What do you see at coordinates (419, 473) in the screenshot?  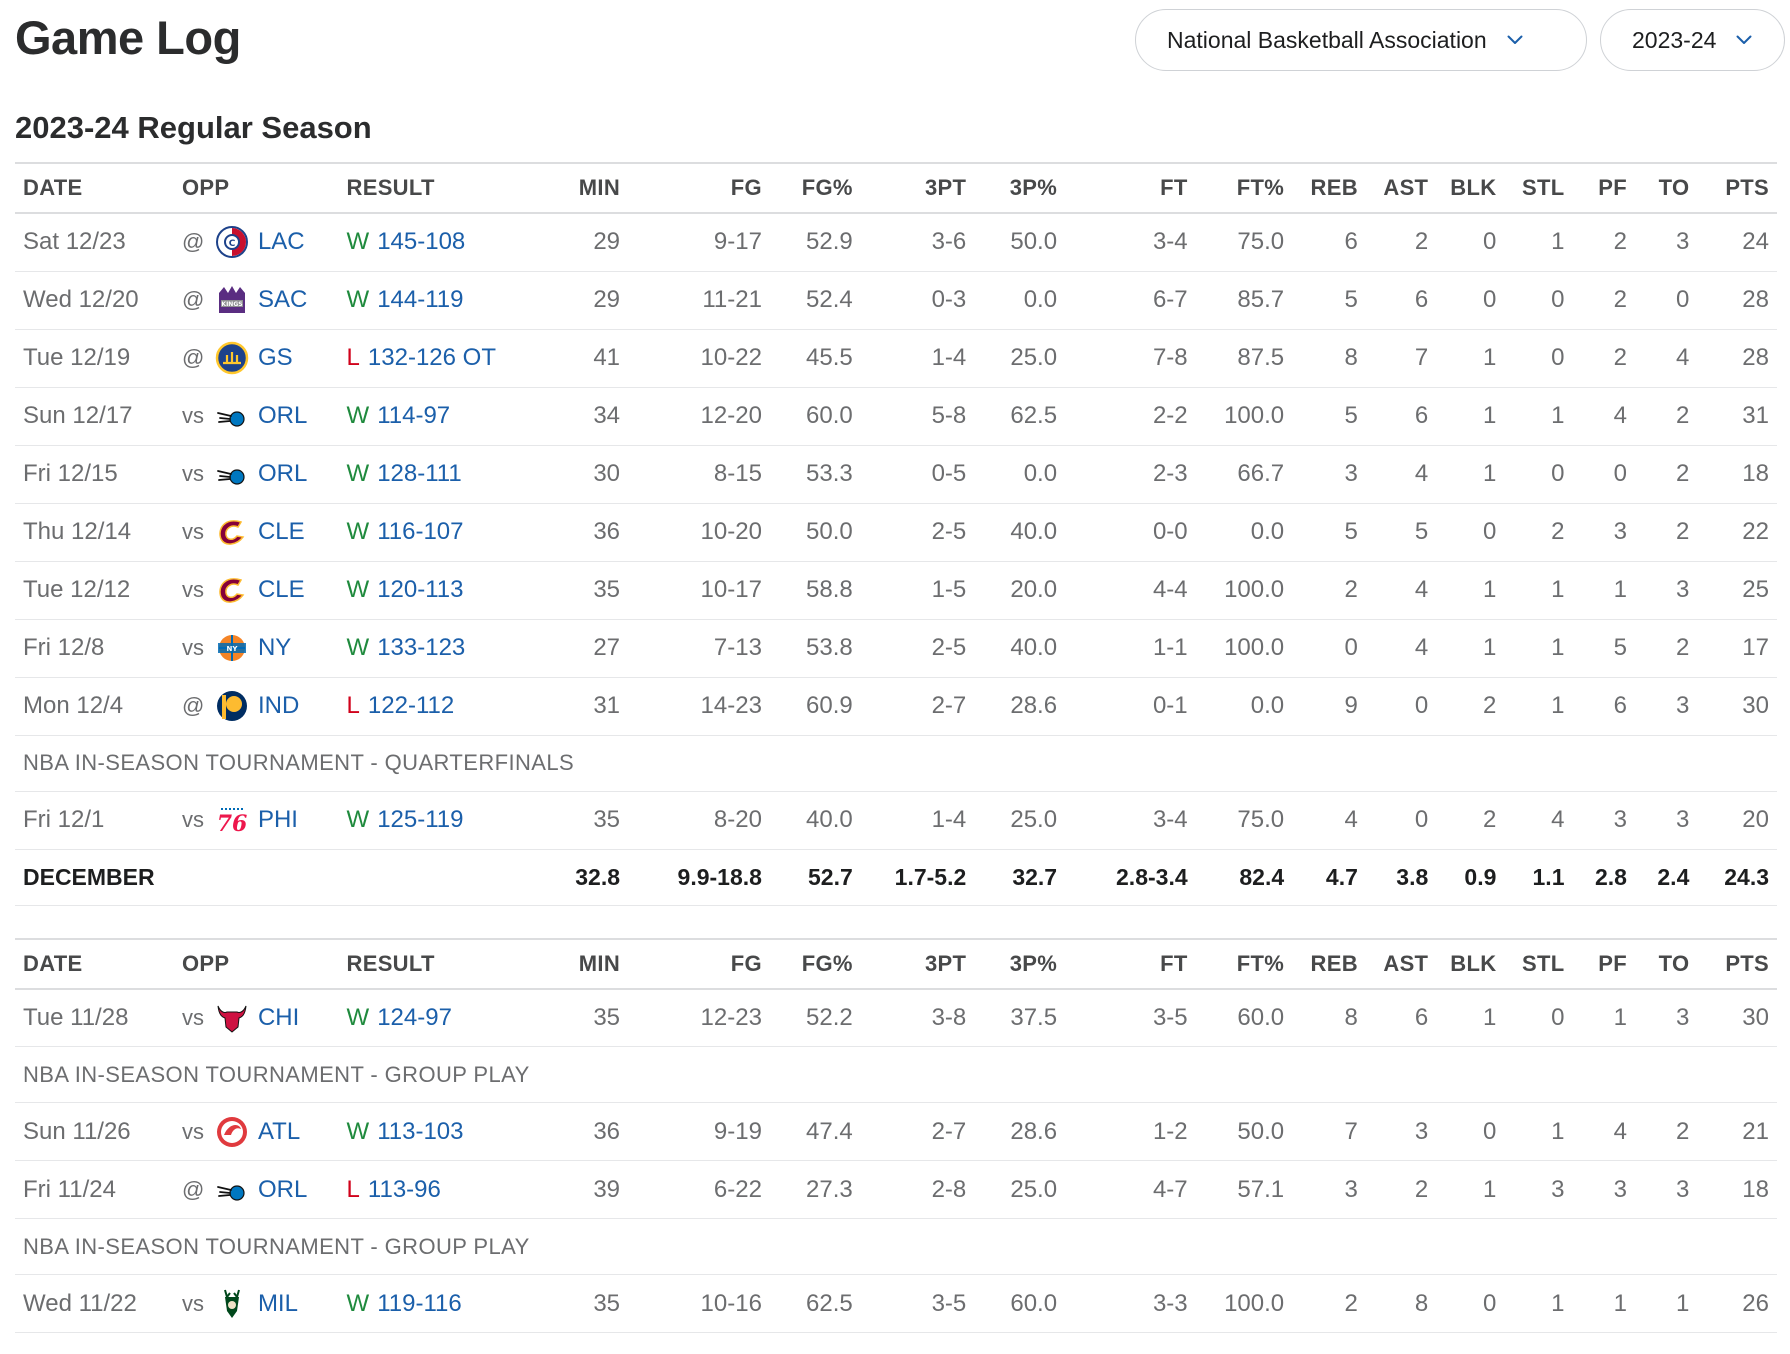 I see `game-score-link: 128-111` at bounding box center [419, 473].